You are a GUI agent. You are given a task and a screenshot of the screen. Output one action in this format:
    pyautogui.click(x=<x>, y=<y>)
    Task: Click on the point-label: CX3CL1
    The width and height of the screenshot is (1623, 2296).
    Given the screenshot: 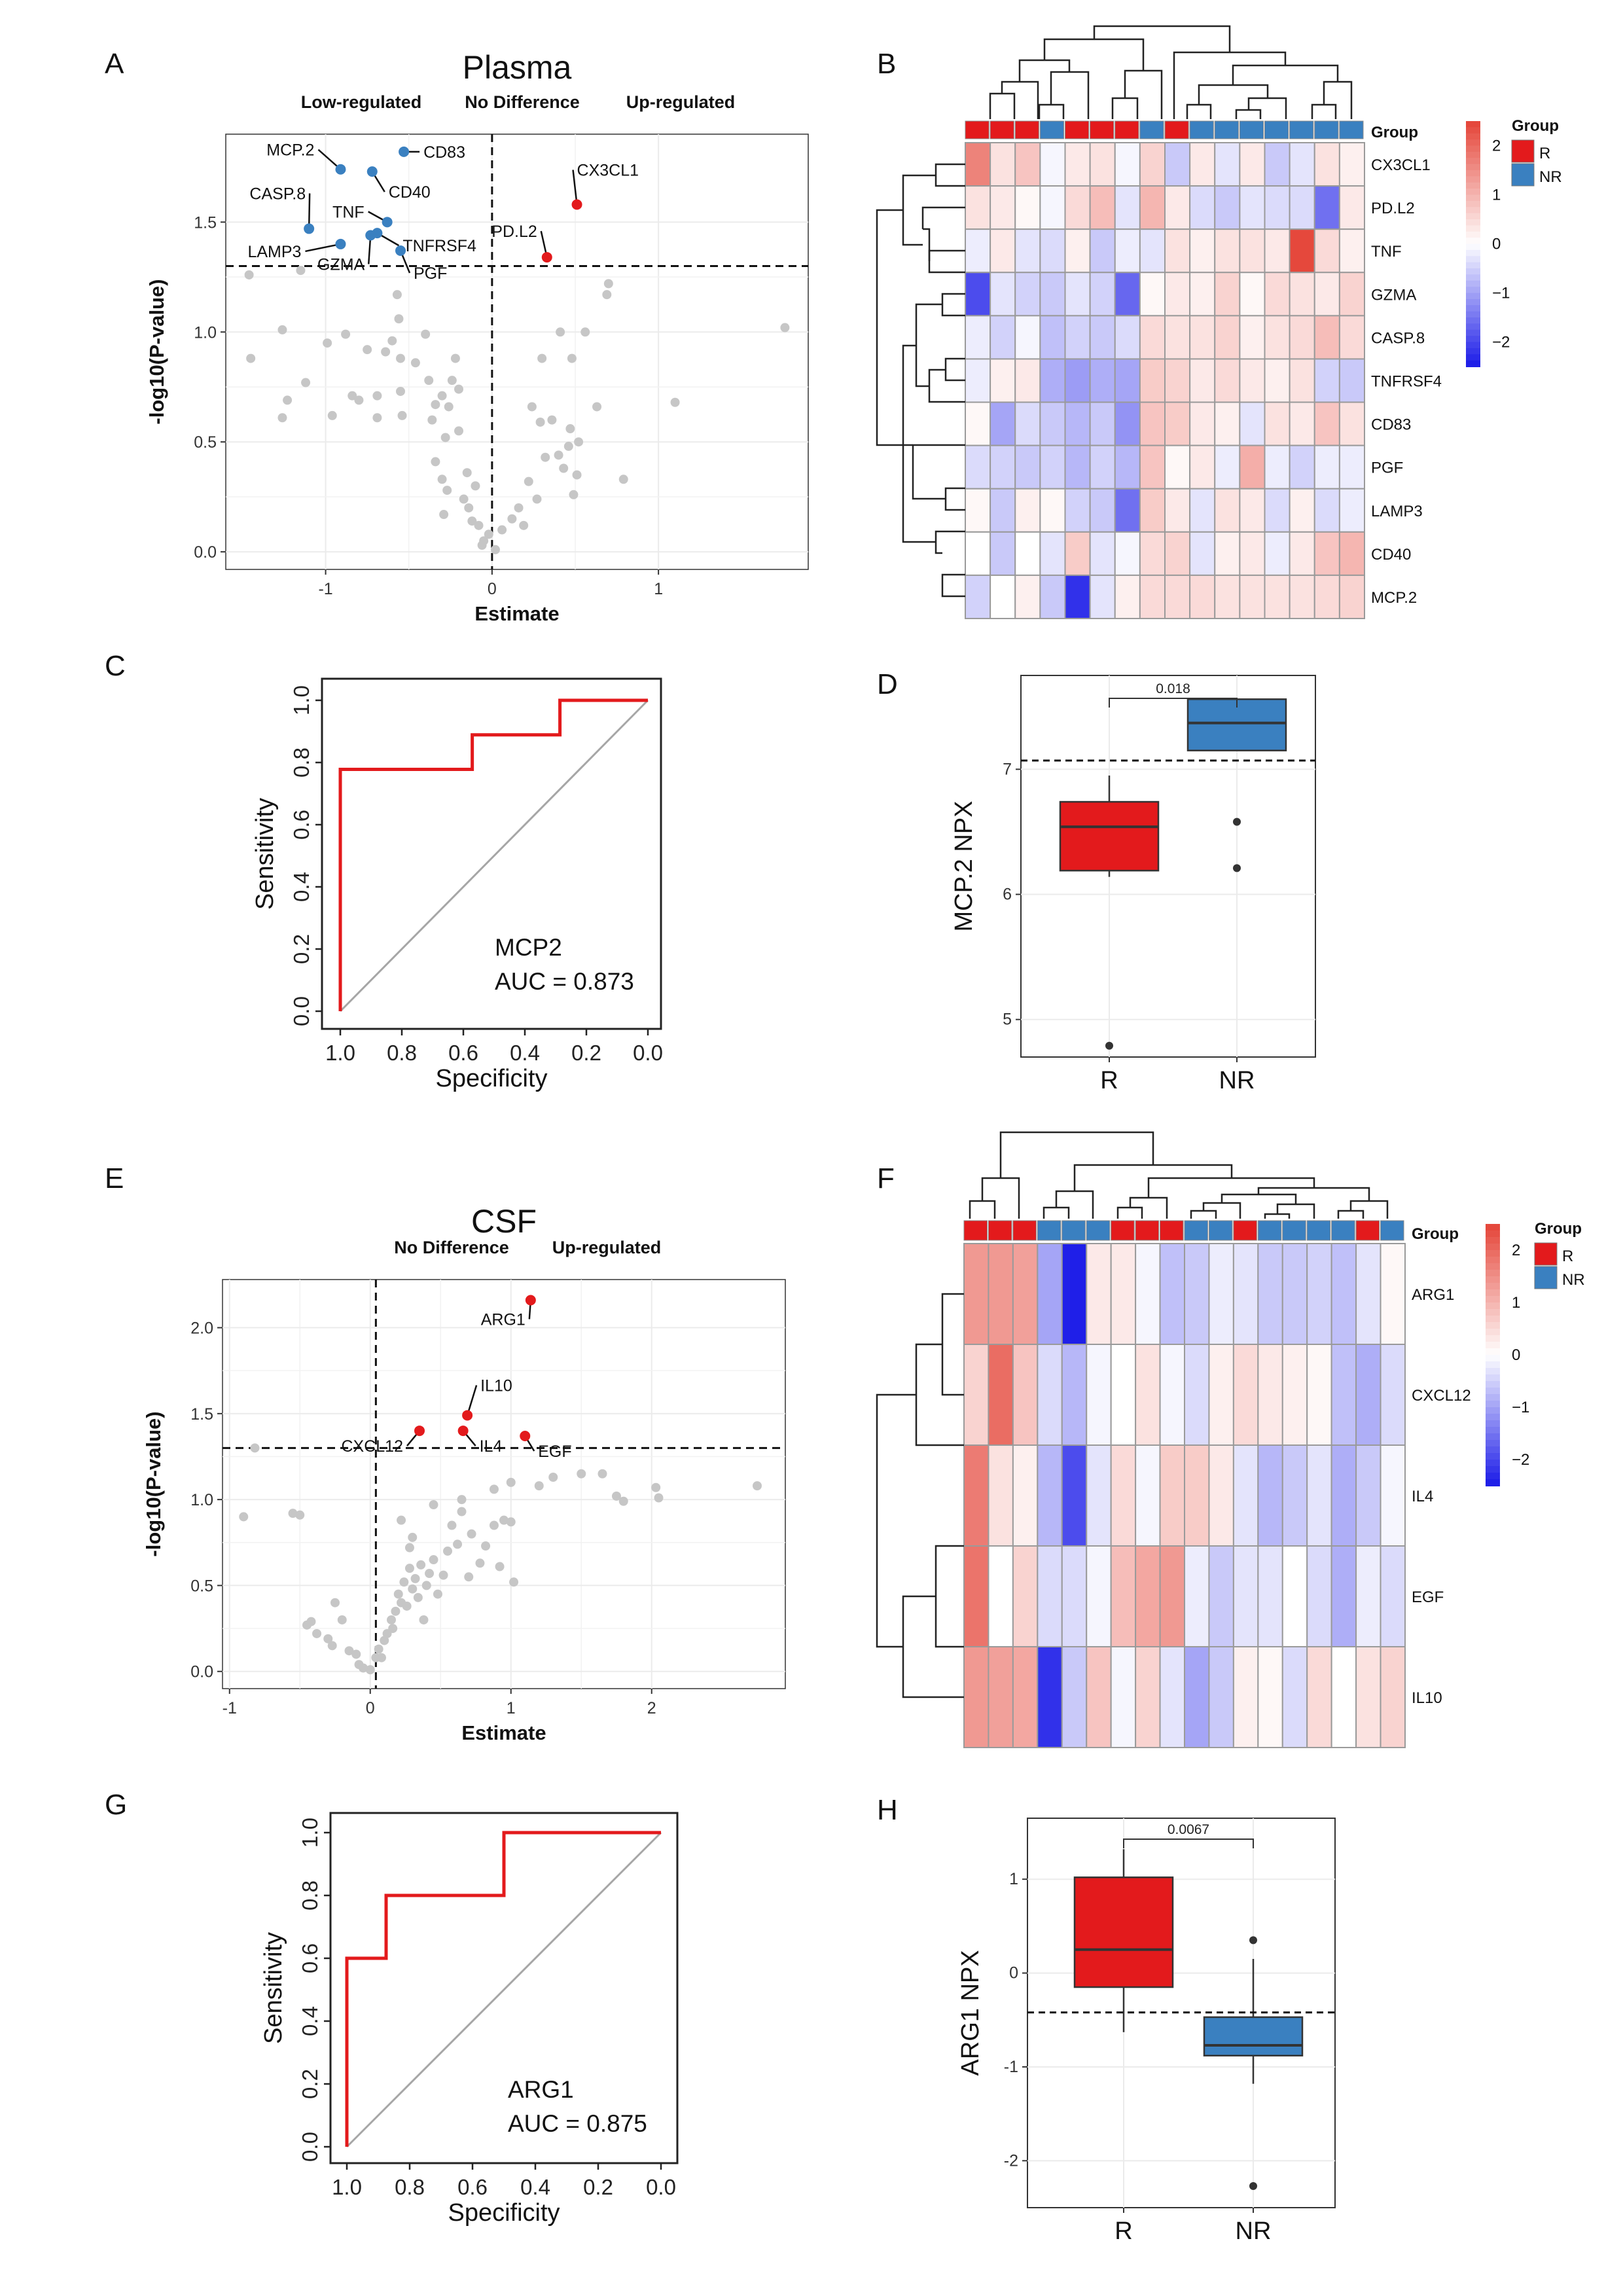 What is the action you would take?
    pyautogui.click(x=608, y=170)
    